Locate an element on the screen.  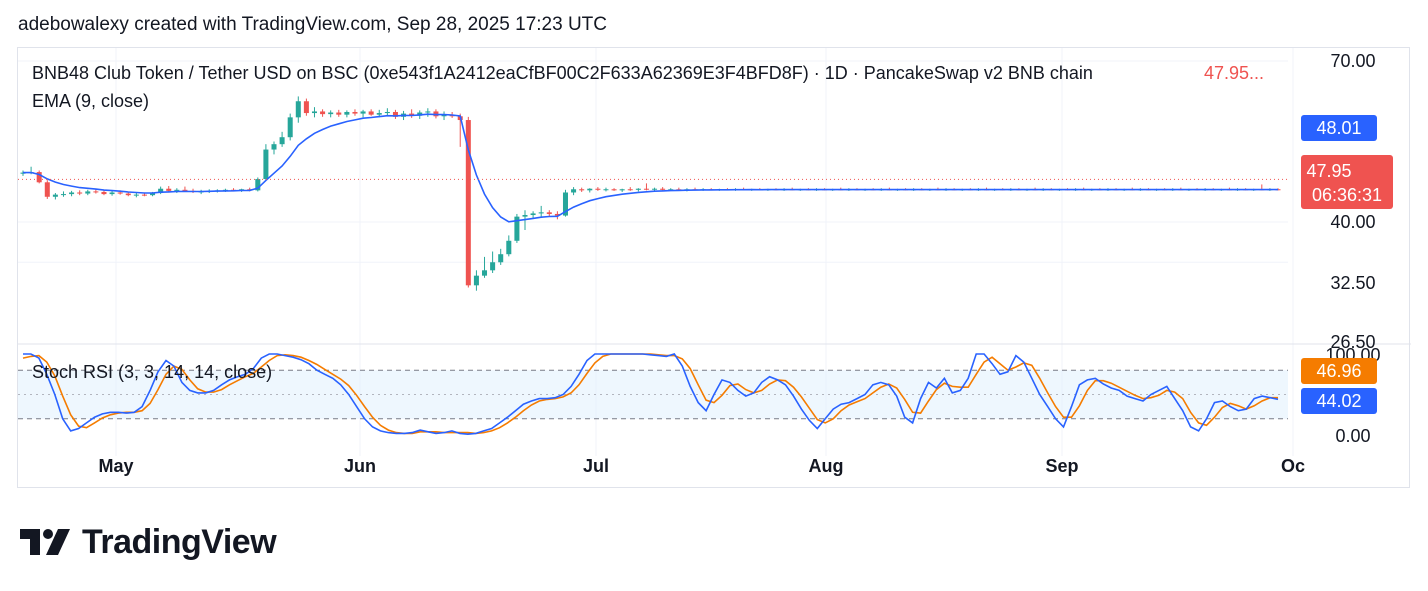
tradingview-logo-icon is located at coordinates (45, 542).